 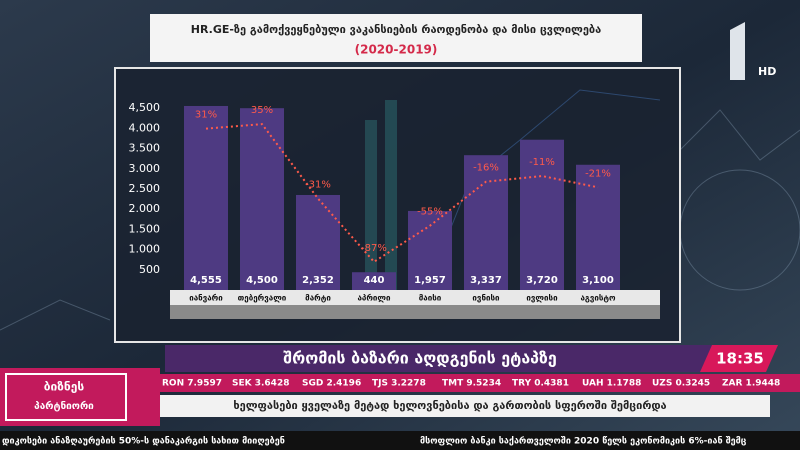 I want to click on bar-value-label: 440, so click(x=374, y=280).